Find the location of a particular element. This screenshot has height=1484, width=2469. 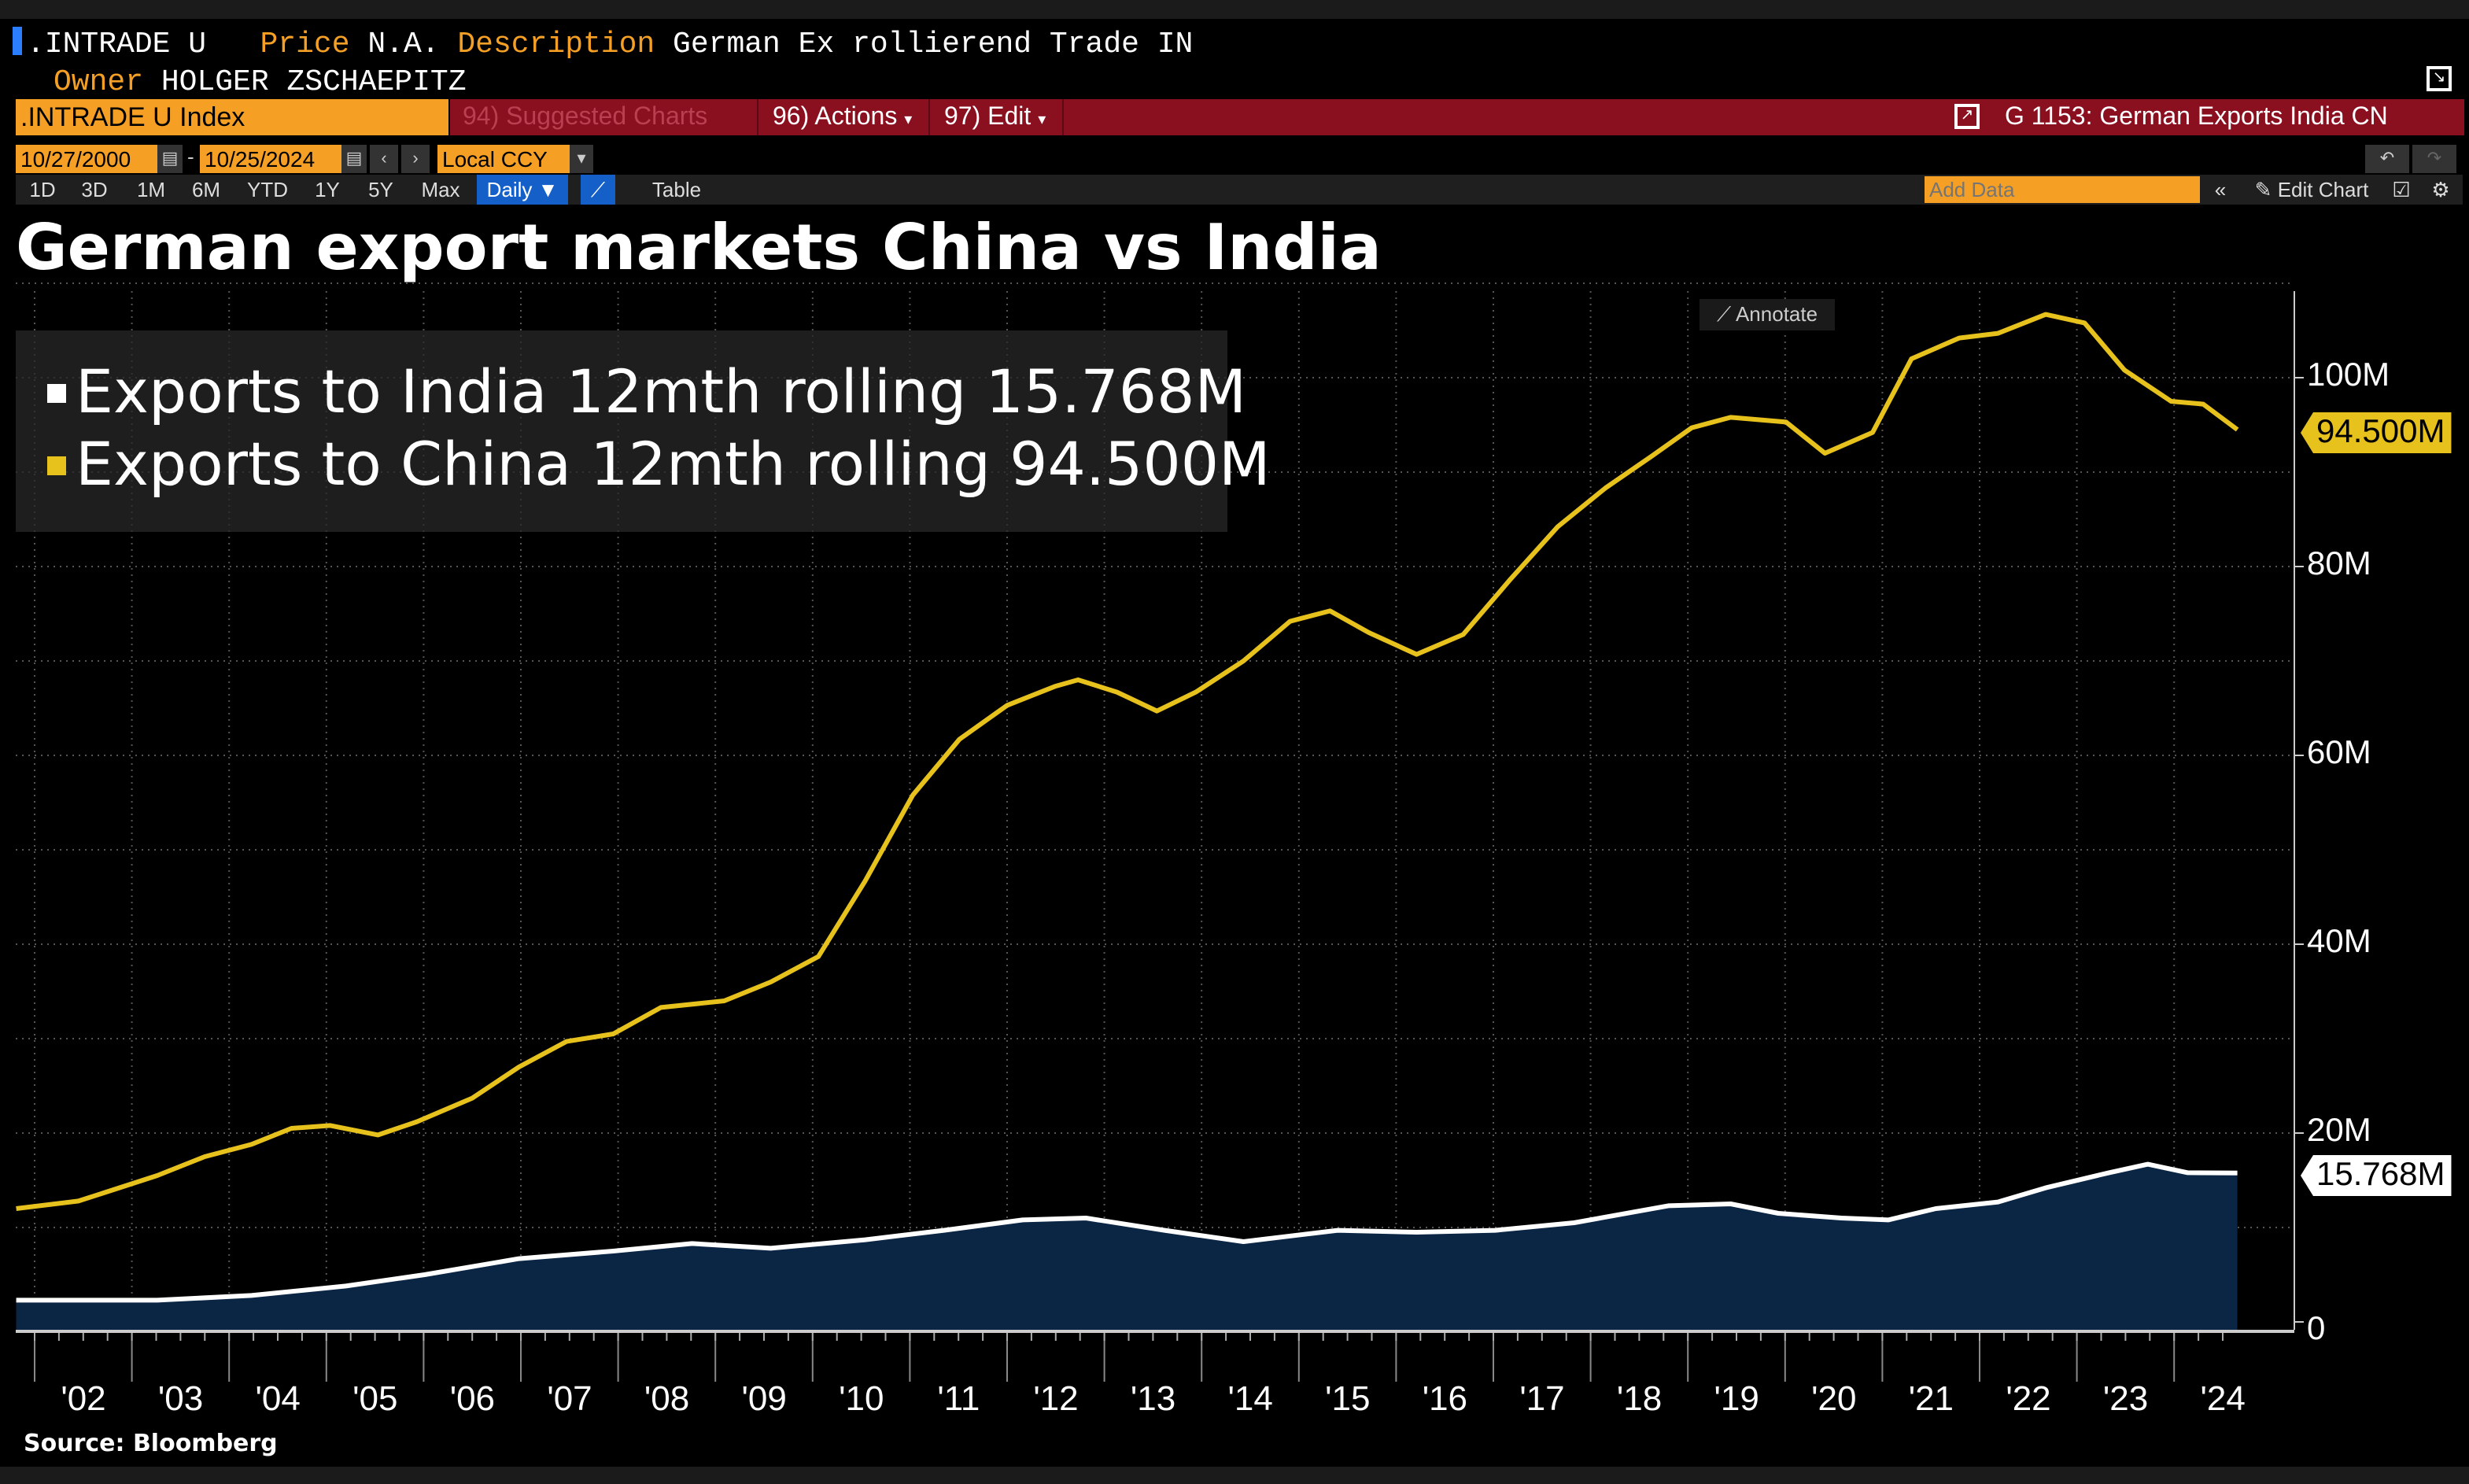

chevron-left-icon: ‹ is located at coordinates (384, 159).